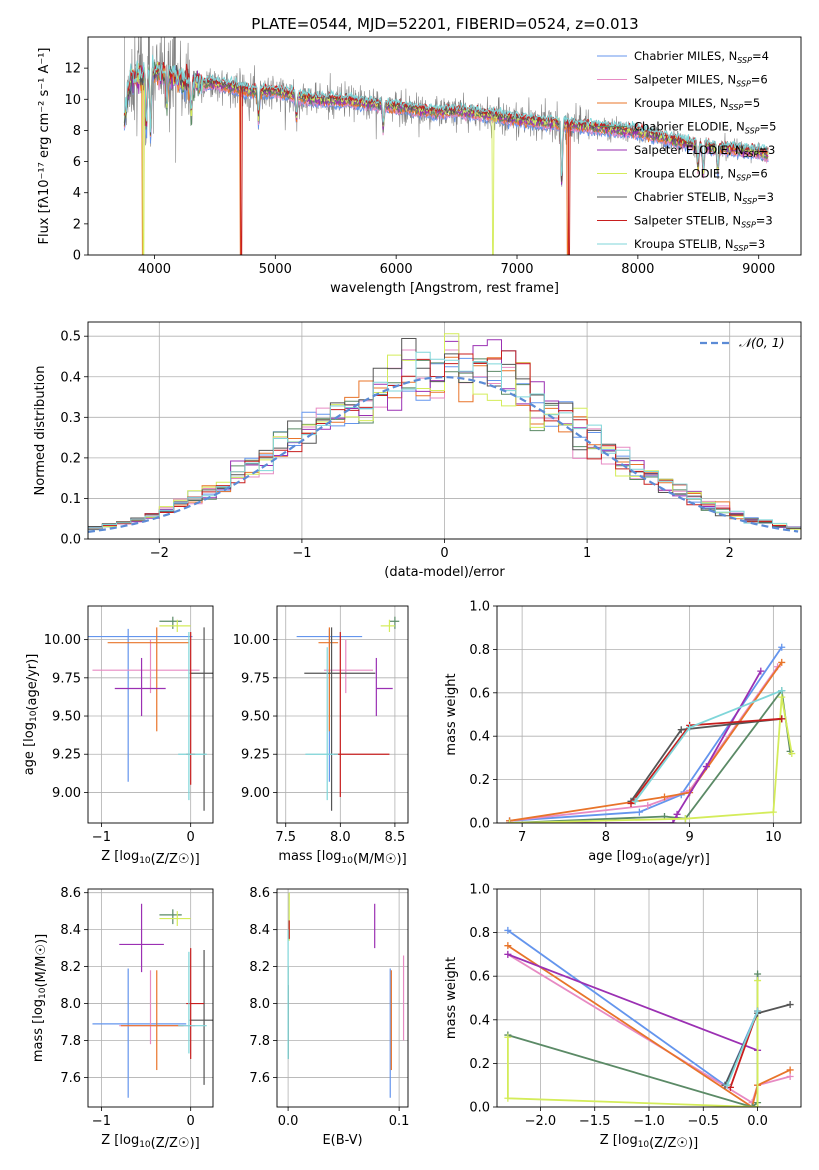 Image resolution: width=819 pixels, height=1170 pixels. I want to click on y-tick-label: 0.3, so click(70, 418).